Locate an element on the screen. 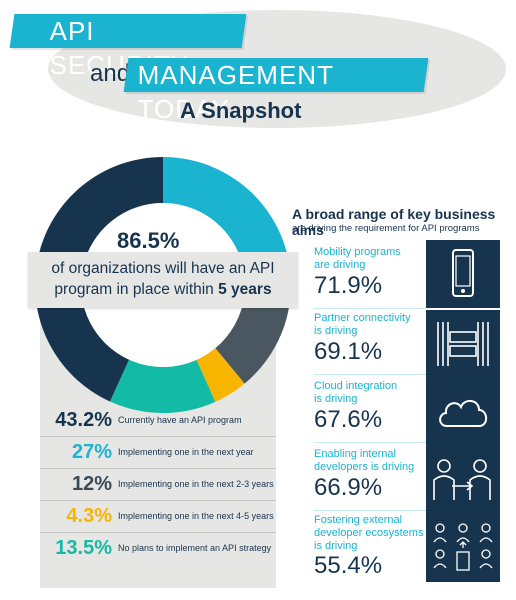 Image resolution: width=516 pixels, height=600 pixels. stat-label: Implementing one in the next year is located at coordinates (186, 452).